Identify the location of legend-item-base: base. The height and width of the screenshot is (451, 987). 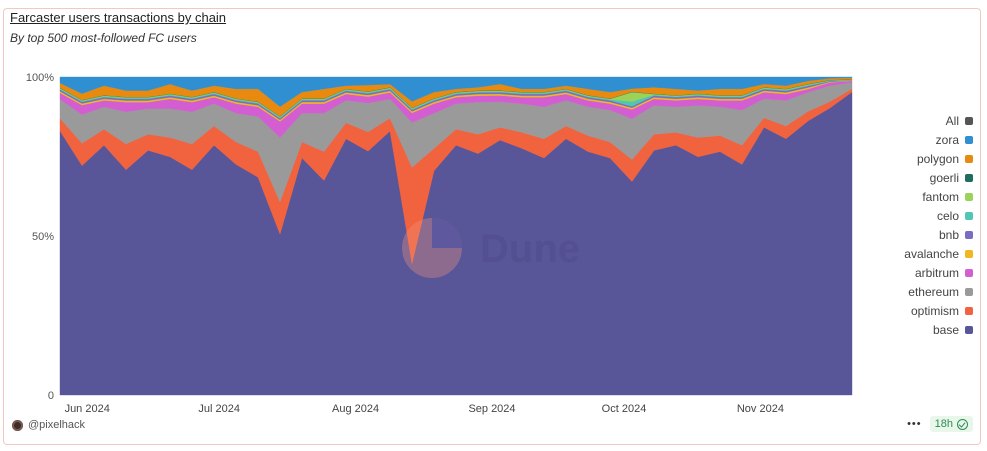
(913, 329).